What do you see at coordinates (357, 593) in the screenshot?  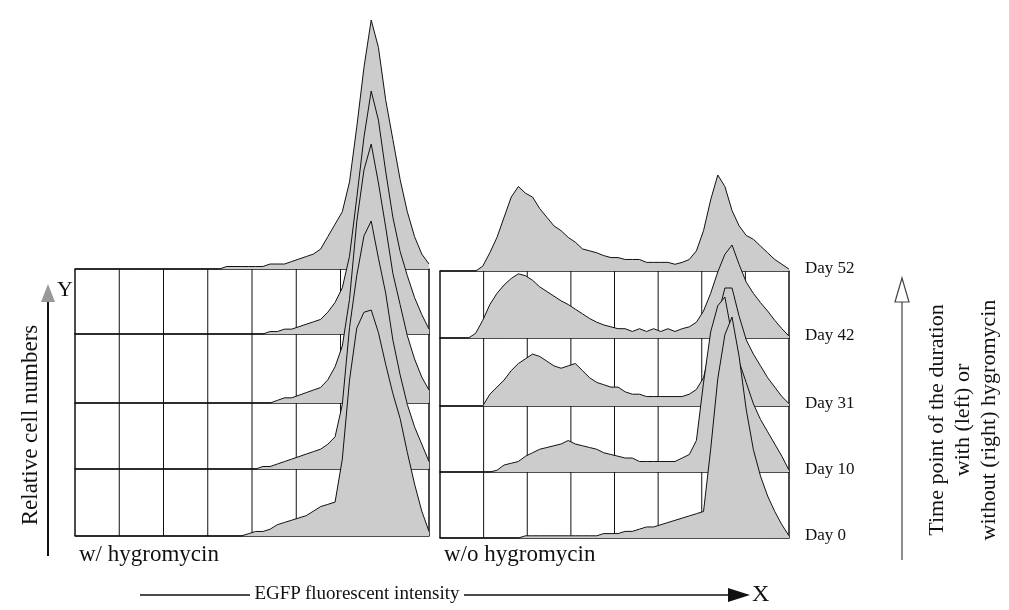 I see `x-axis-title: EGFP fluorescent intensity` at bounding box center [357, 593].